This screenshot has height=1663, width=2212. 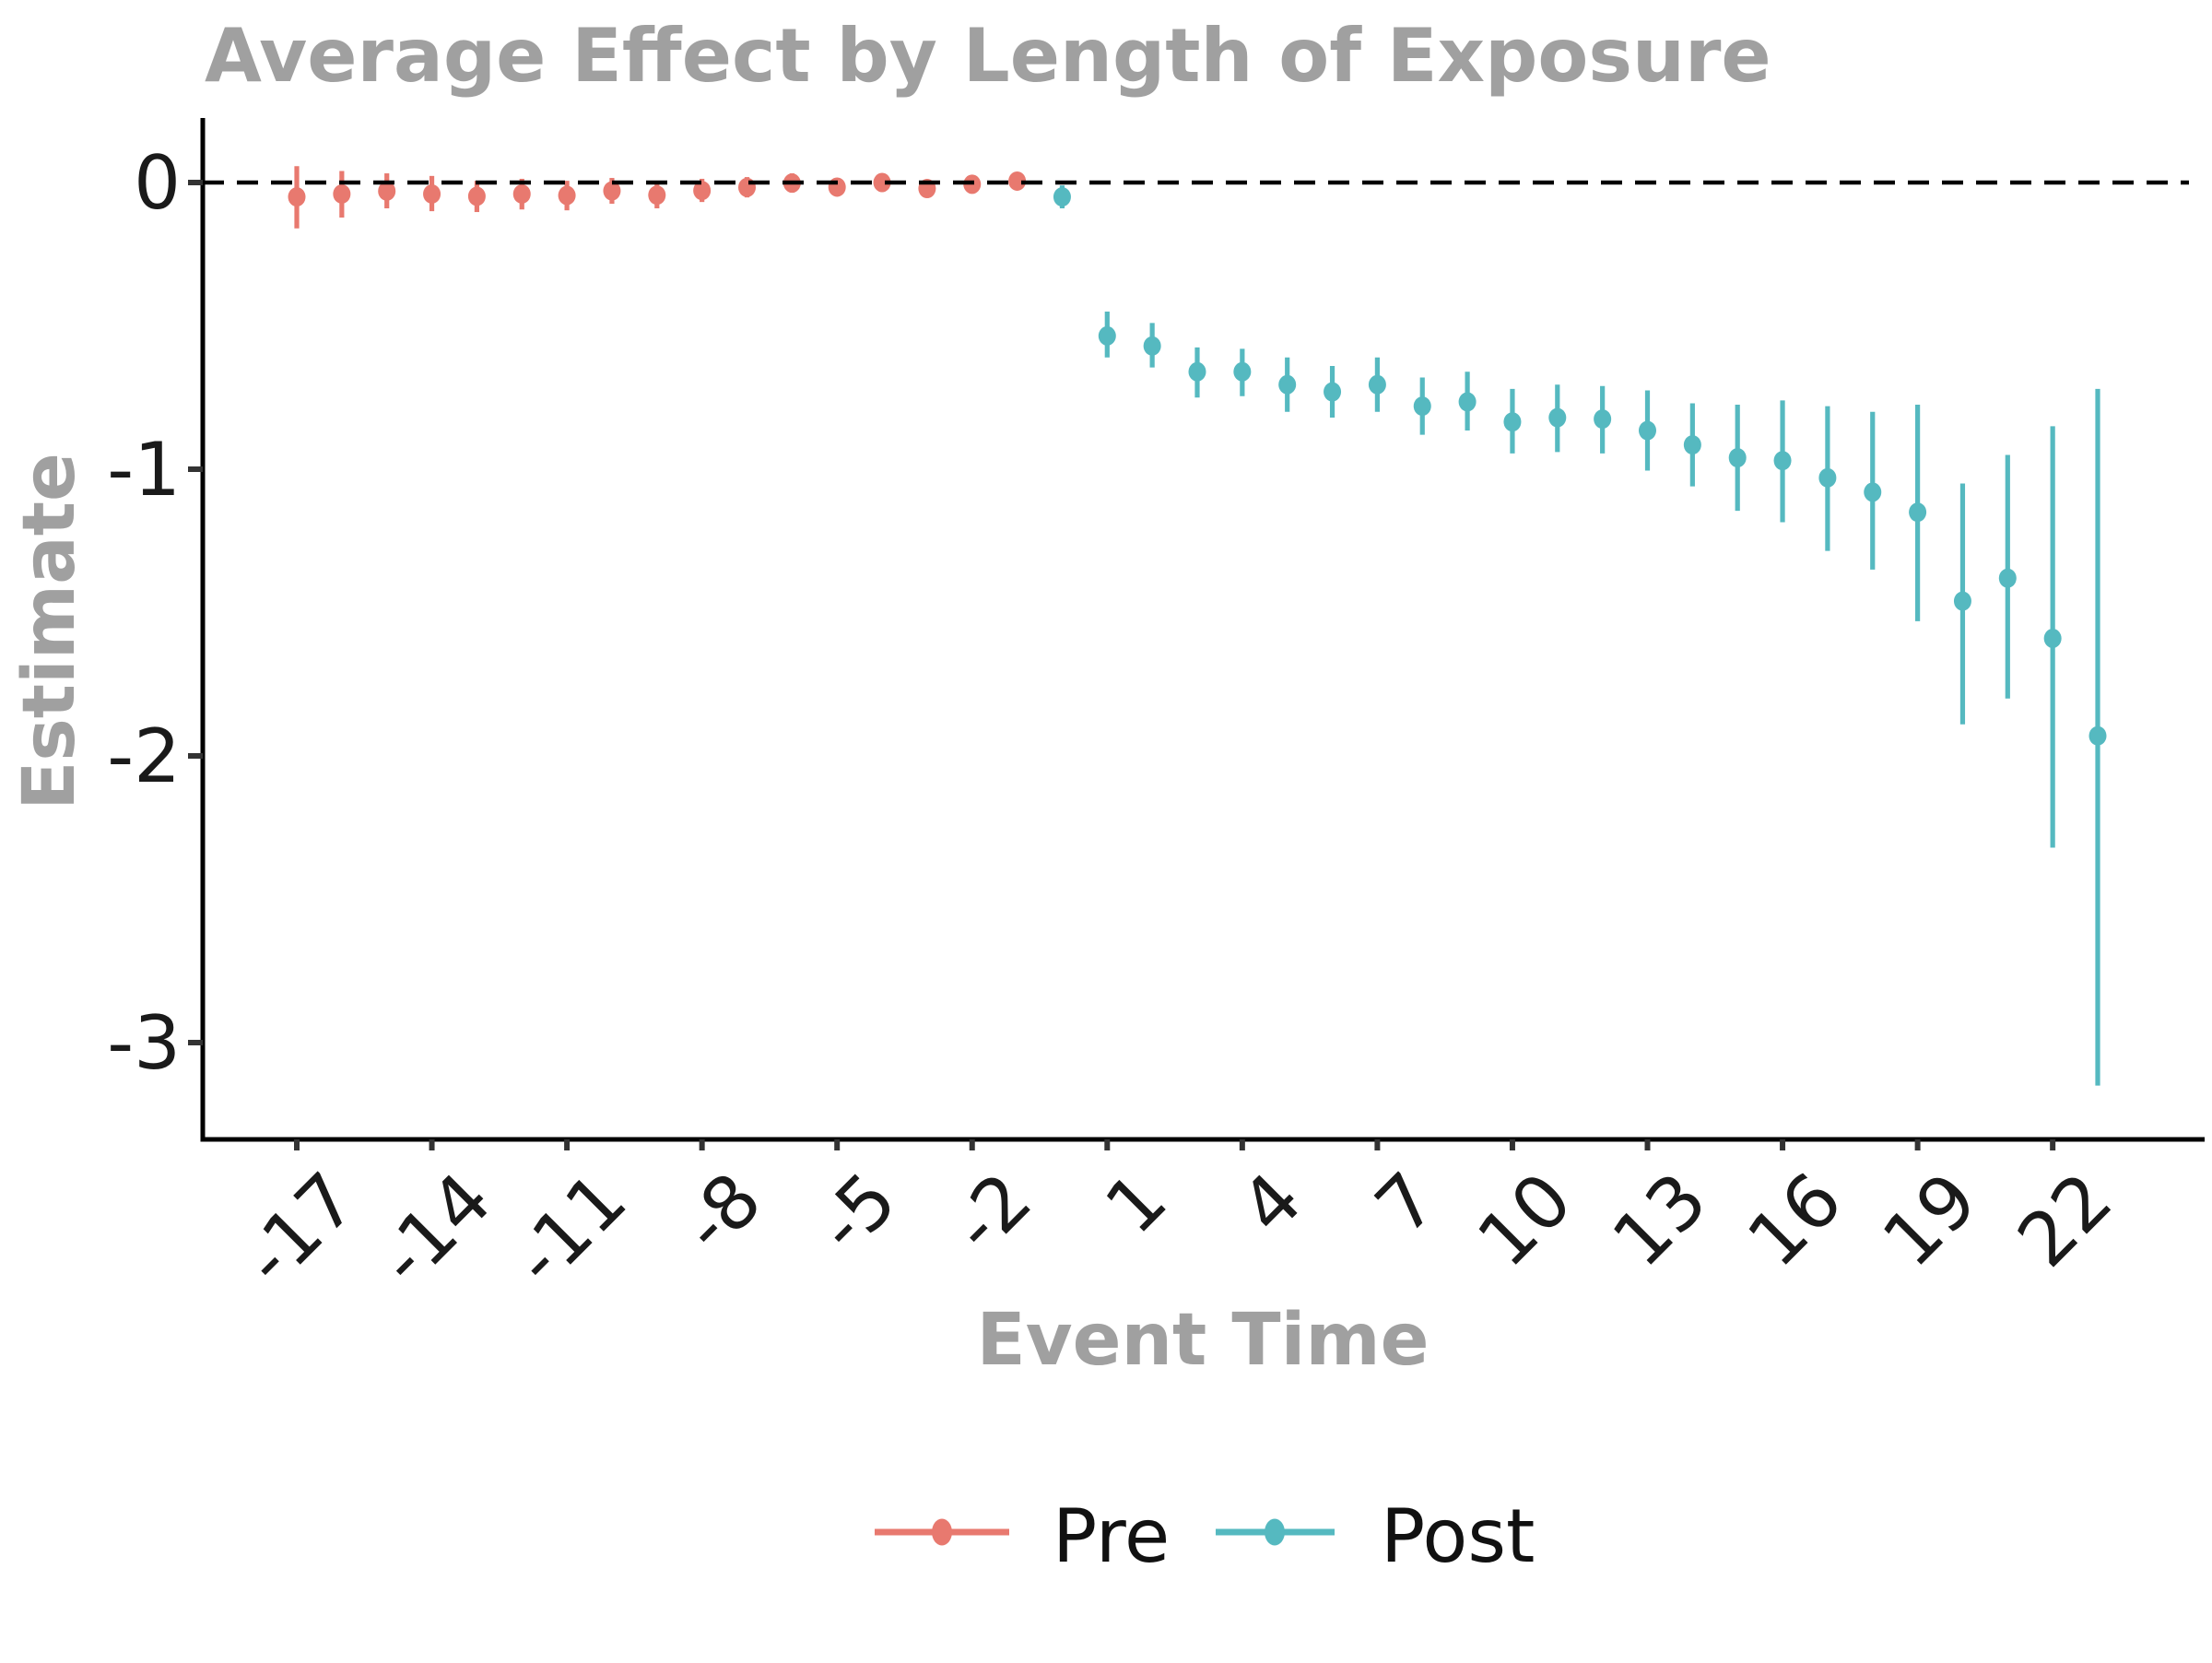 What do you see at coordinates (1271, 1203) in the screenshot?
I see `x-tick-label: 4` at bounding box center [1271, 1203].